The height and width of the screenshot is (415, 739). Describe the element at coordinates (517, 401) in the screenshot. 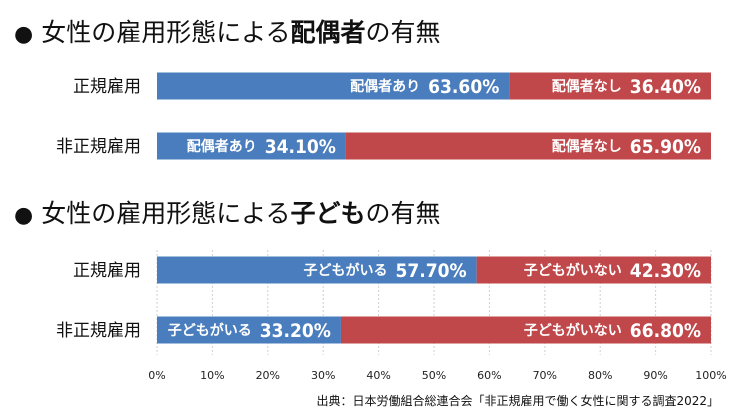

I see `source-note: 出典：日本労働組合総連合会「非正規雇用で働く女性に関する調査2022」` at that location.